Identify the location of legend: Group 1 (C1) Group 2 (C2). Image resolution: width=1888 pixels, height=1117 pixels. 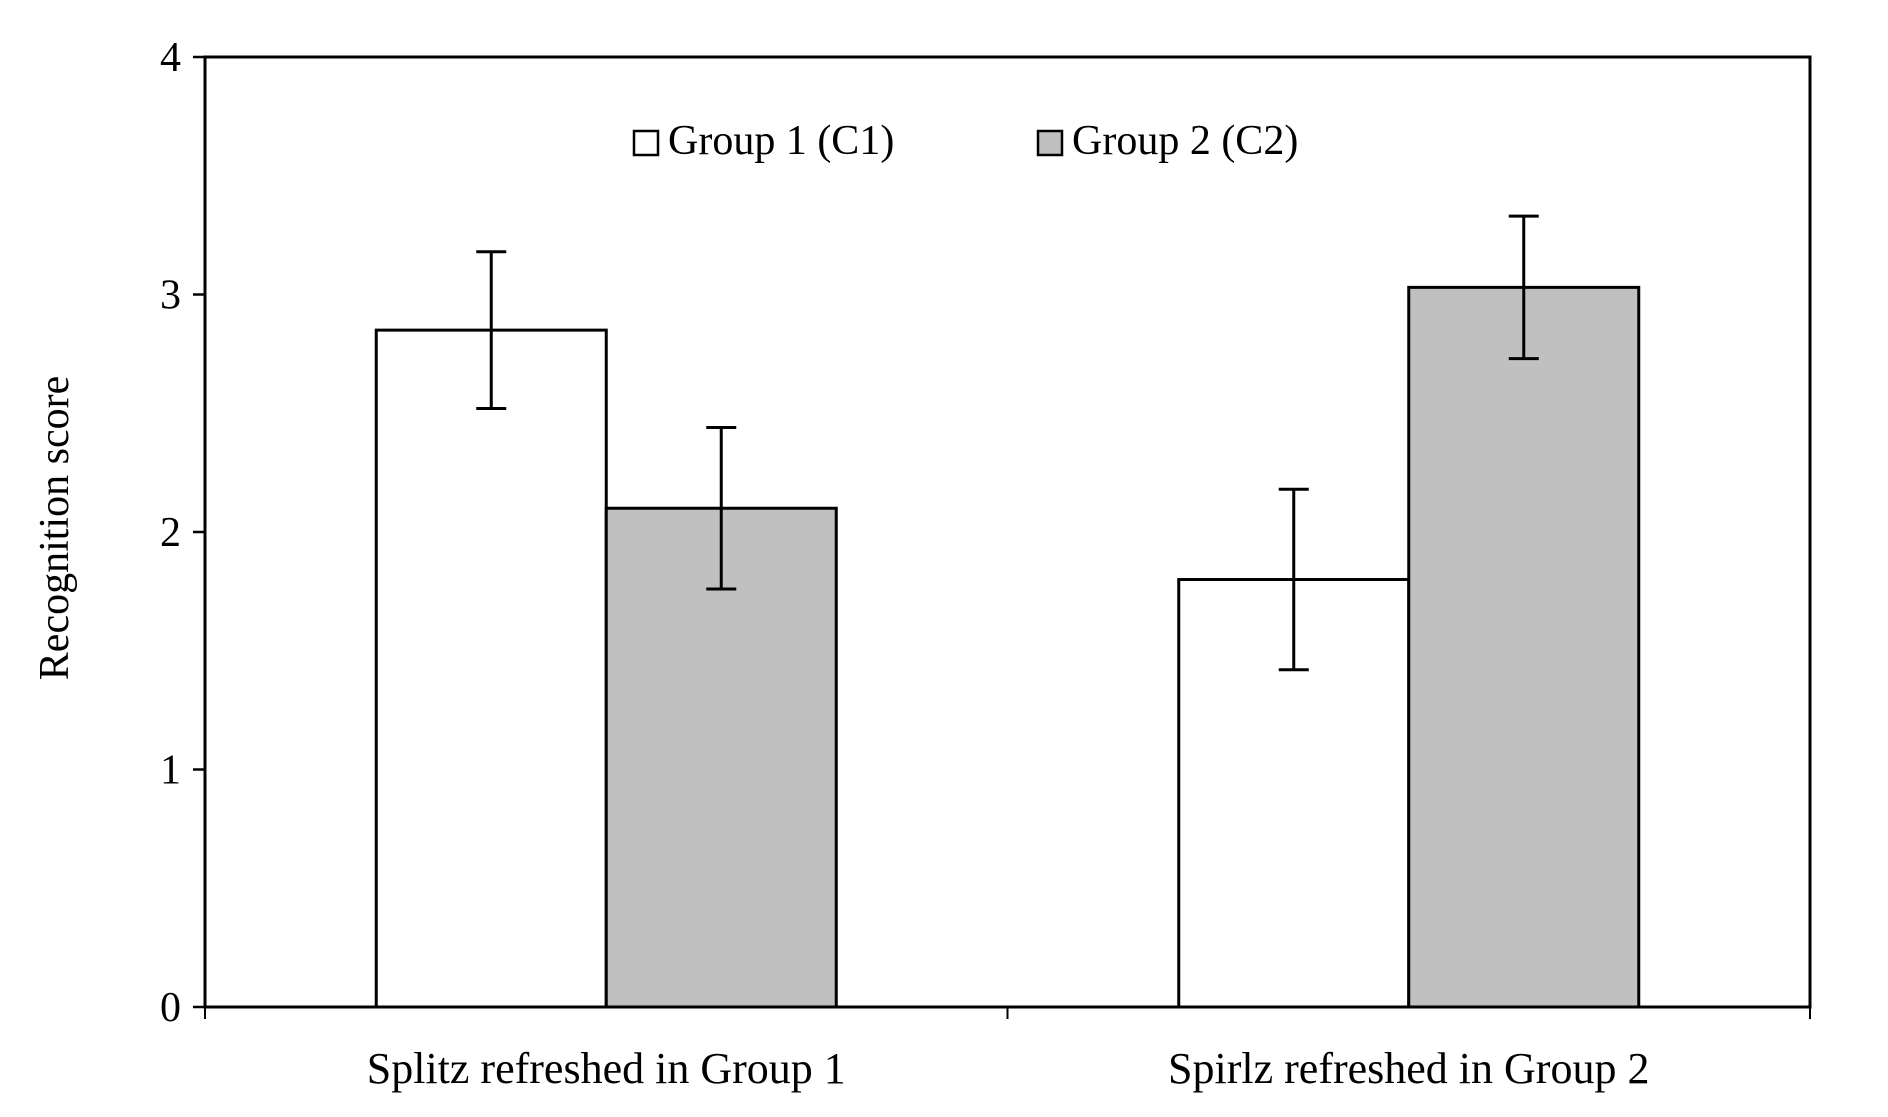
(965, 141).